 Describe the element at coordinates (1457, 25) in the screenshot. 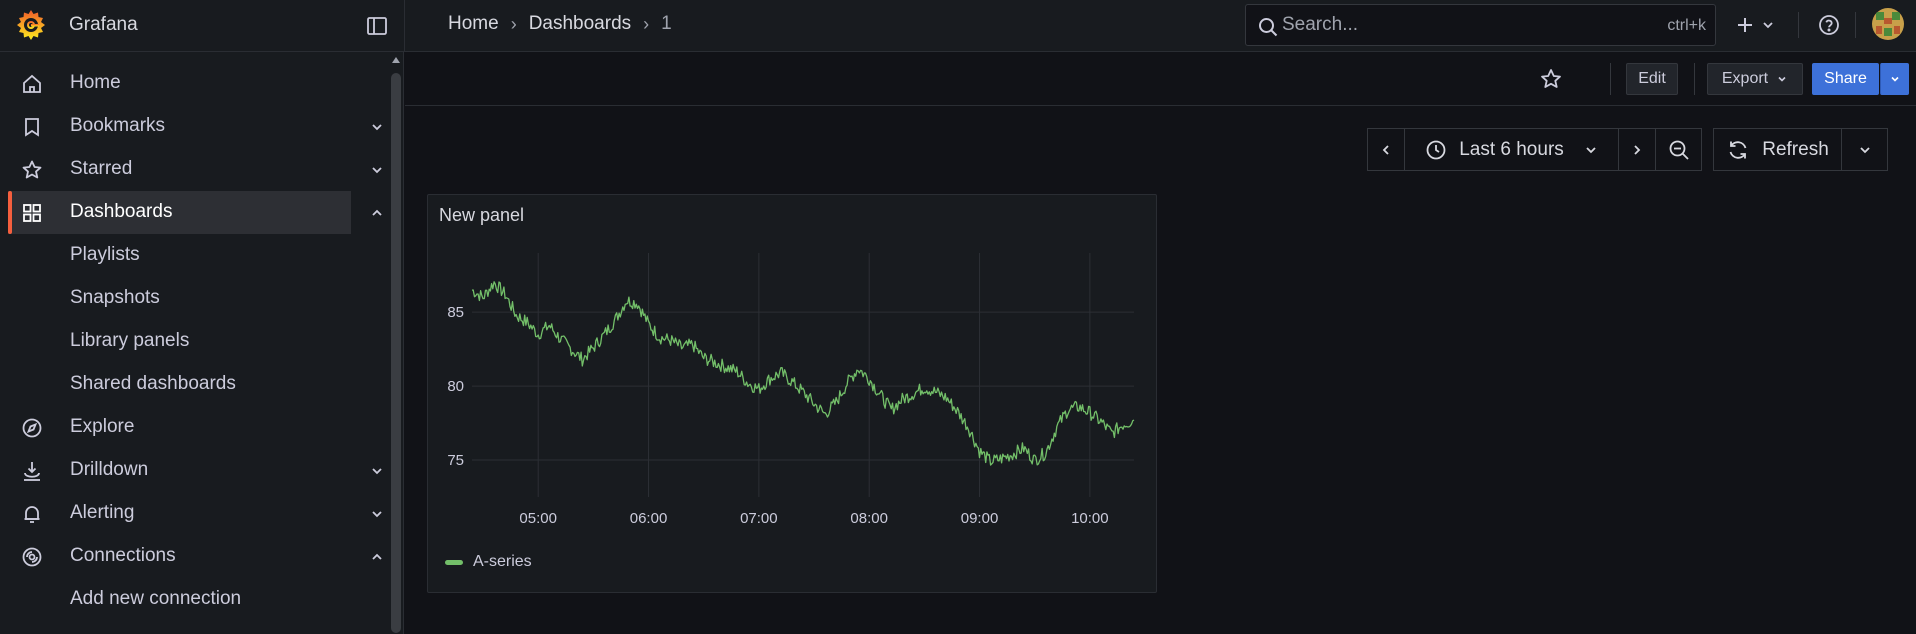

I see `search-input` at that location.